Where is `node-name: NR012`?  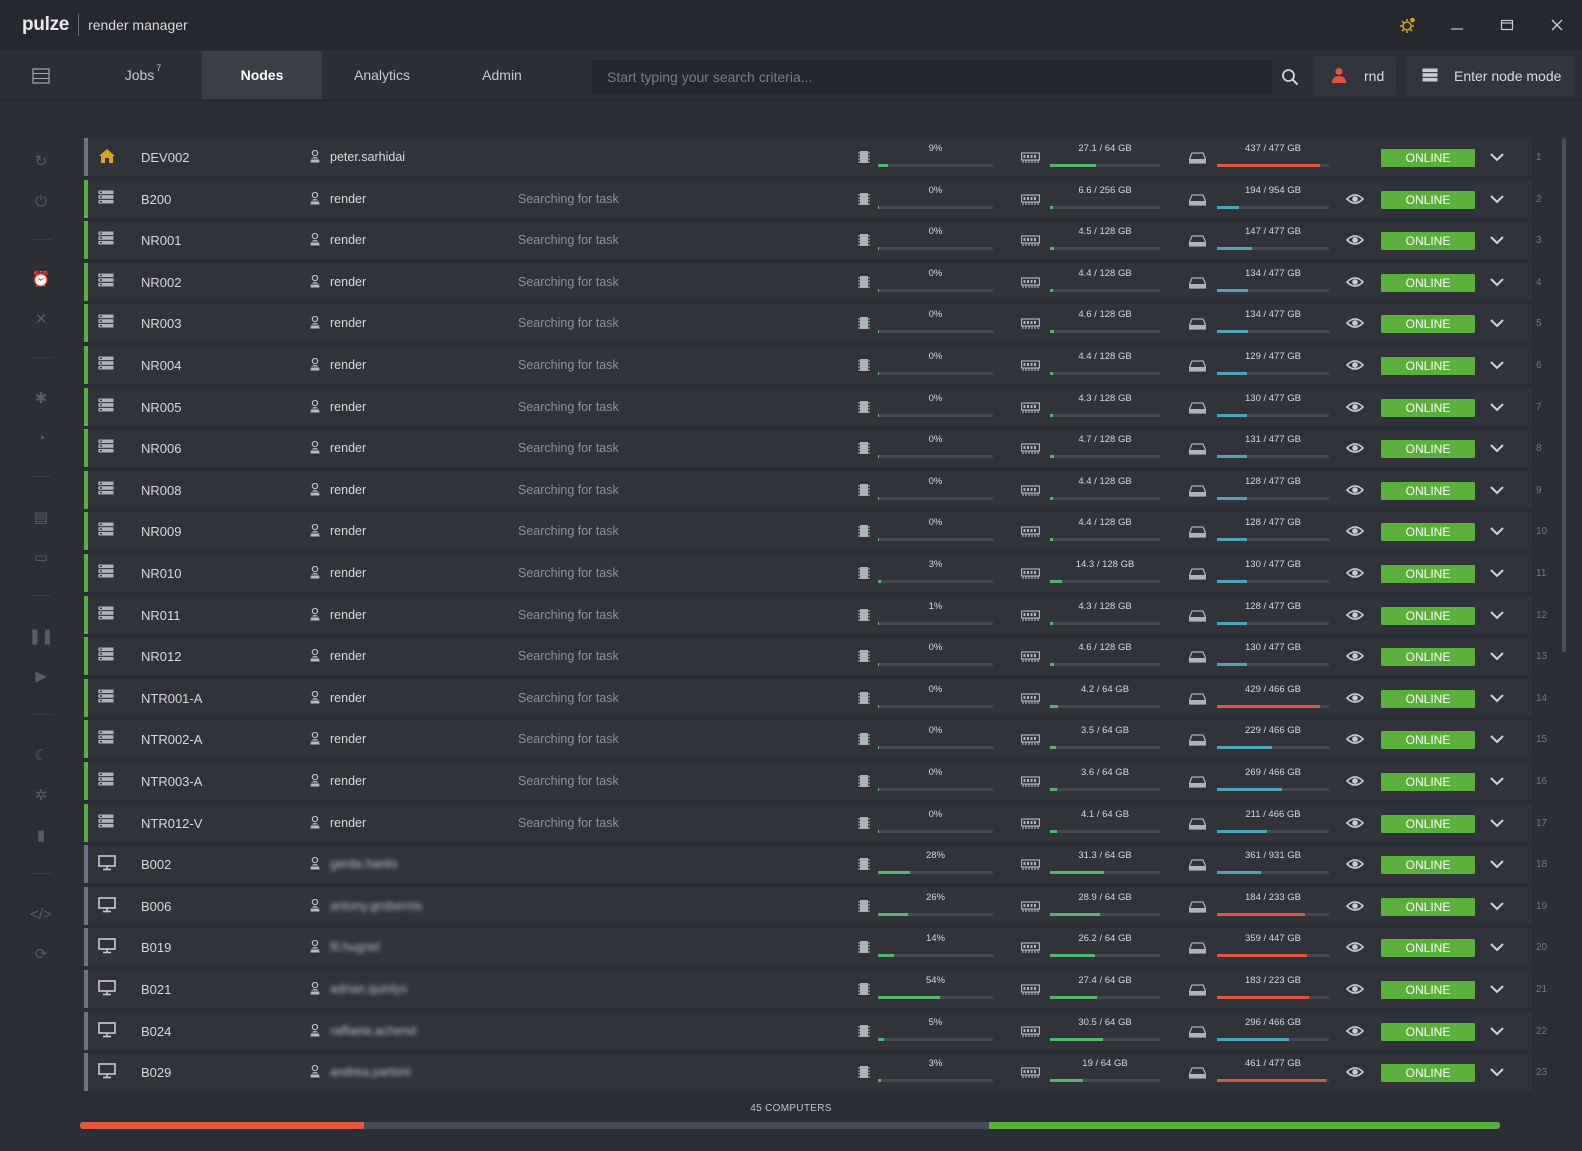 node-name: NR012 is located at coordinates (161, 656).